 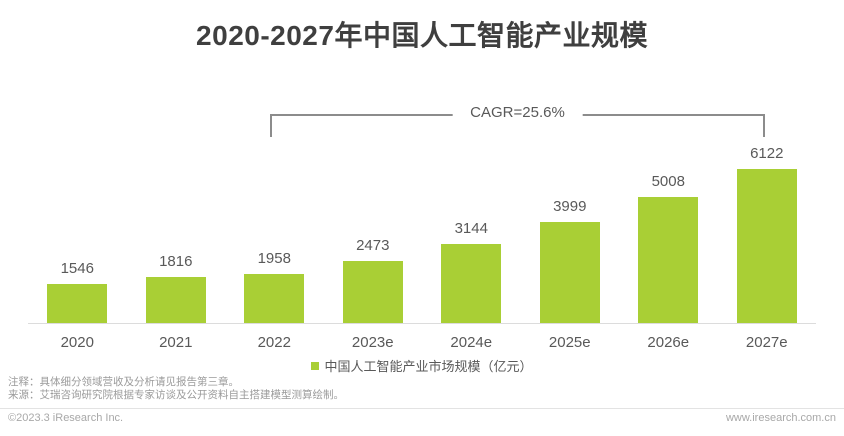 What do you see at coordinates (176, 394) in the screenshot?
I see `footnote-source: 来源：艾瑞咨询研究院根据专家访谈及公开资料自主搭建模型测算绘制。` at bounding box center [176, 394].